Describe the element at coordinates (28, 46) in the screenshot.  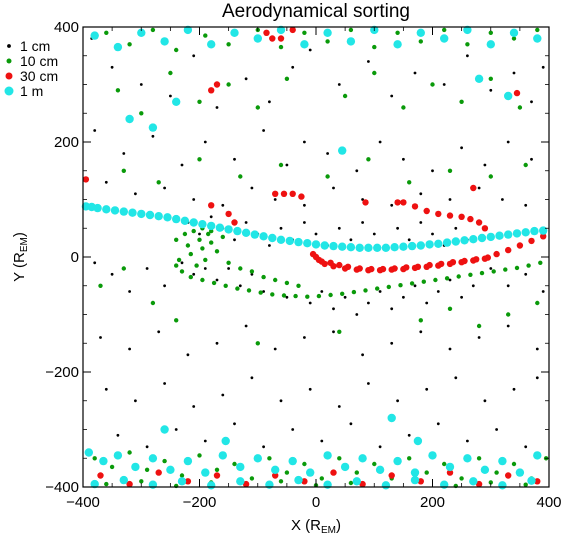
I see `legend-entry: 1 cm` at that location.